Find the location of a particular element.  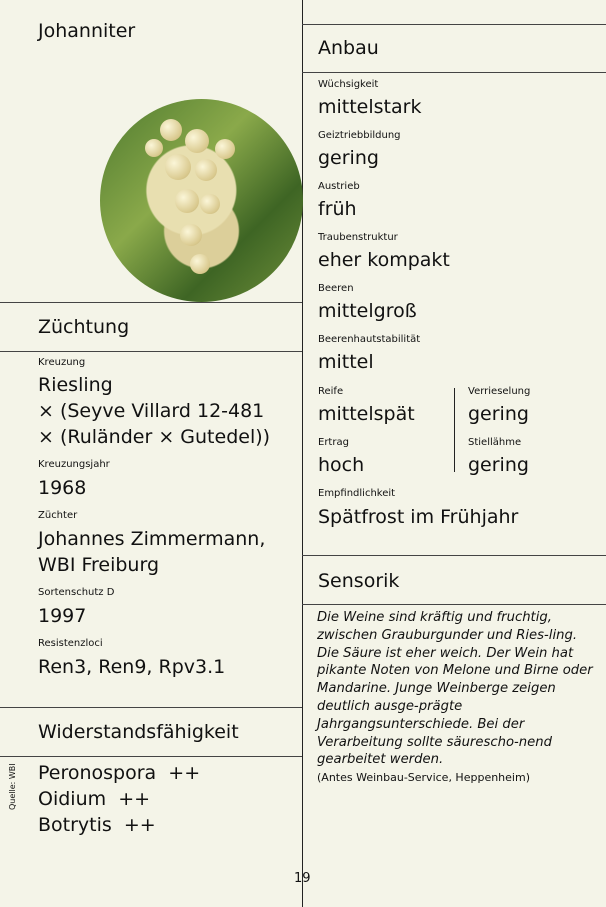

value: mittel is located at coordinates (346, 362).